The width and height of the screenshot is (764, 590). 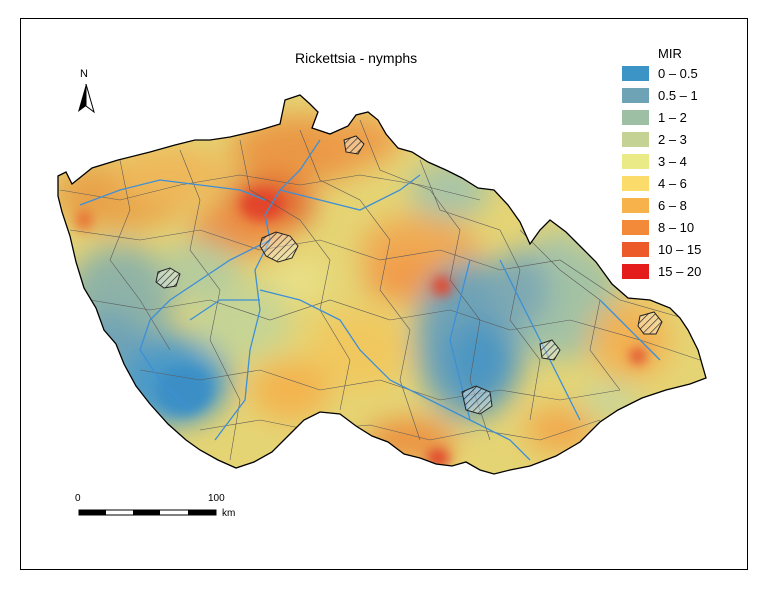 What do you see at coordinates (216, 498) in the screenshot?
I see `scale-end-label: 100` at bounding box center [216, 498].